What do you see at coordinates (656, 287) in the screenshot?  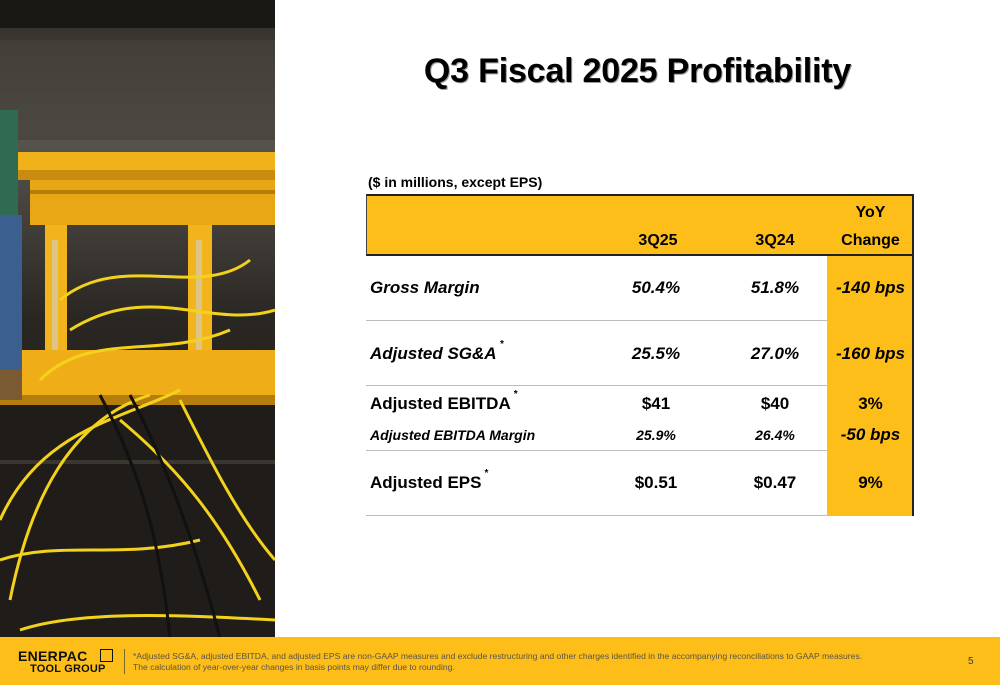 I see `gross-margin-3q25: 50.4%` at bounding box center [656, 287].